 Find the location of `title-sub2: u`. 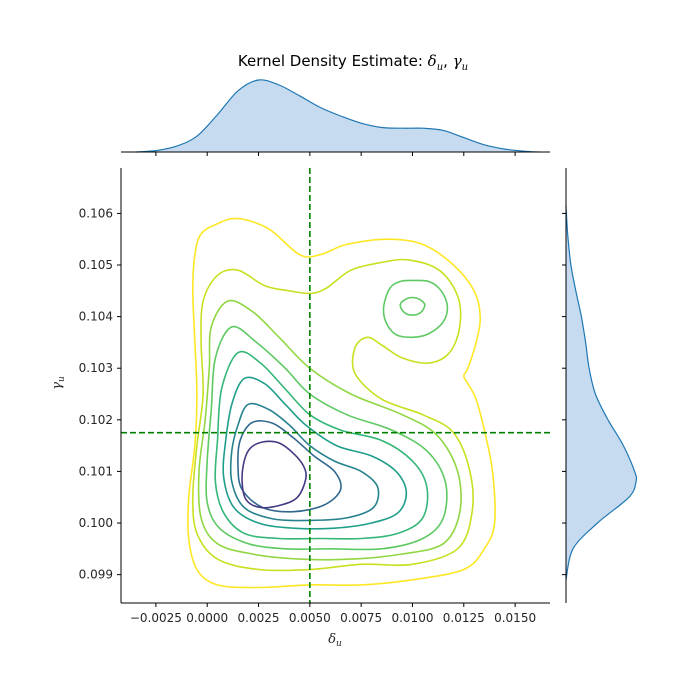

title-sub2: u is located at coordinates (465, 67).